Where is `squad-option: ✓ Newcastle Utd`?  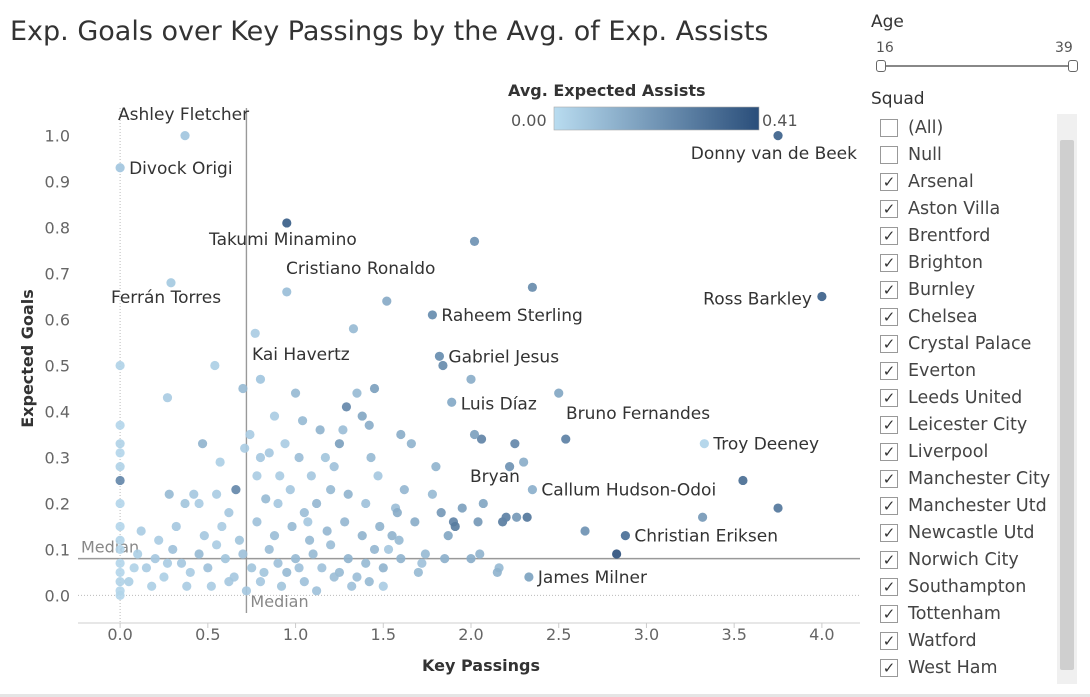
squad-option: ✓ Newcastle Utd is located at coordinates (965, 532).